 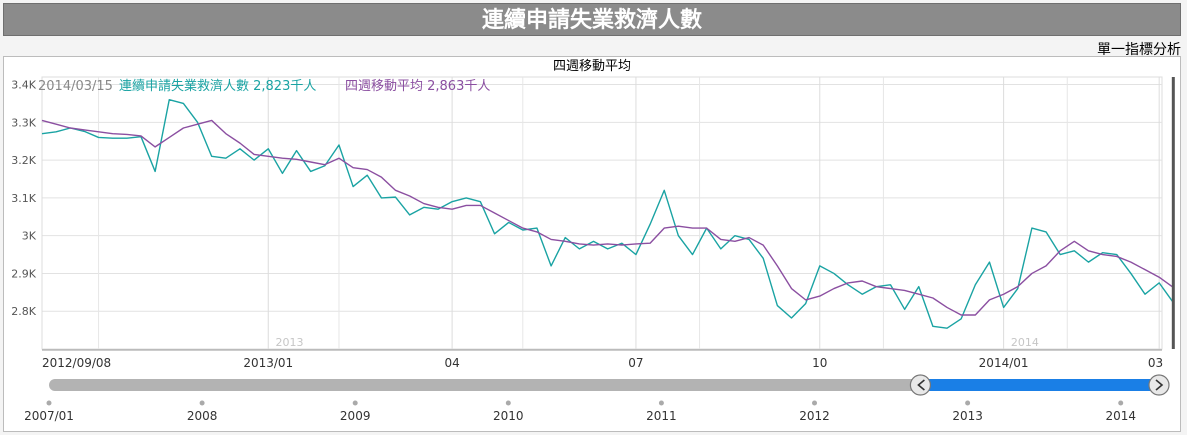 What do you see at coordinates (75, 86) in the screenshot?
I see `readout-date: 2014/03/15` at bounding box center [75, 86].